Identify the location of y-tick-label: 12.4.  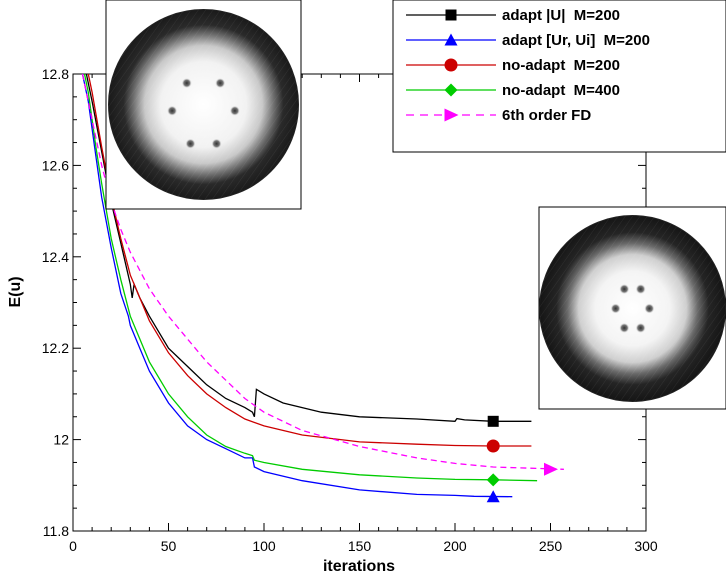
(55, 257).